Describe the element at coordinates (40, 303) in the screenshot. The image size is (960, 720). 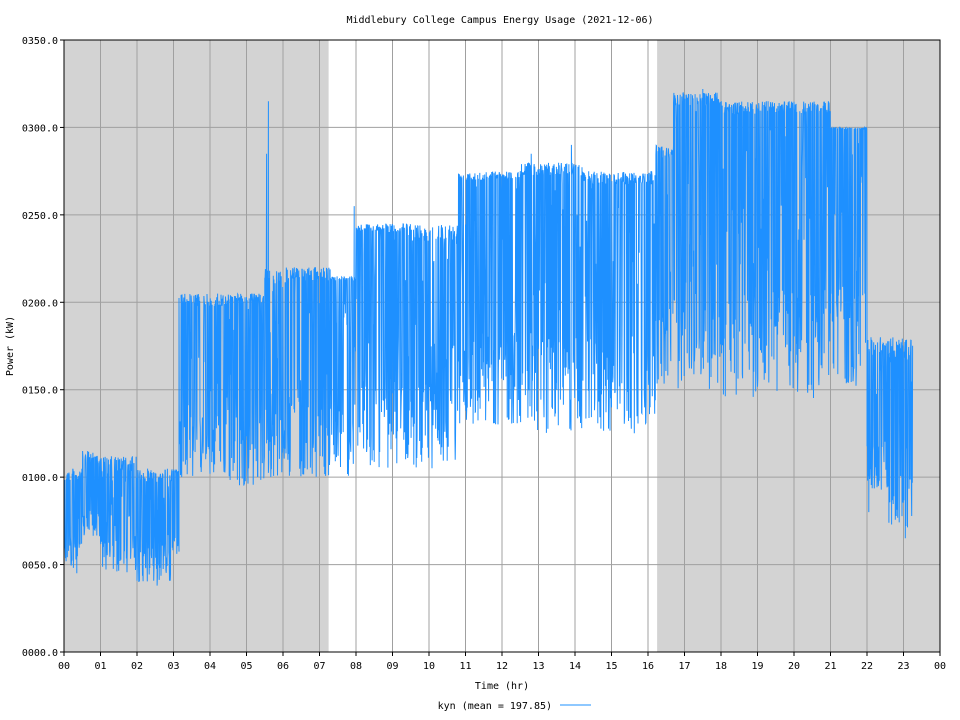
I see `y-tick-label: 0200.0` at that location.